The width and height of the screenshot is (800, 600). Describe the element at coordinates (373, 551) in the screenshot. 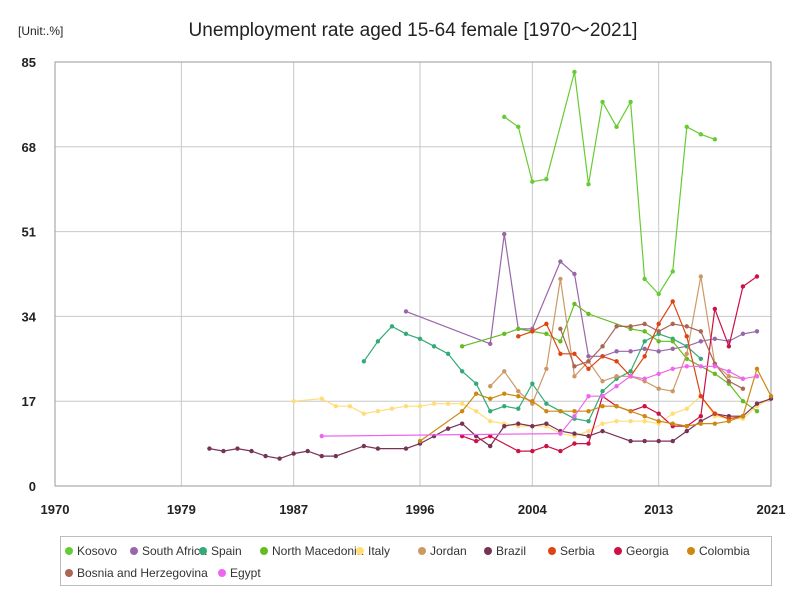

I see `legend-item: Italy` at that location.